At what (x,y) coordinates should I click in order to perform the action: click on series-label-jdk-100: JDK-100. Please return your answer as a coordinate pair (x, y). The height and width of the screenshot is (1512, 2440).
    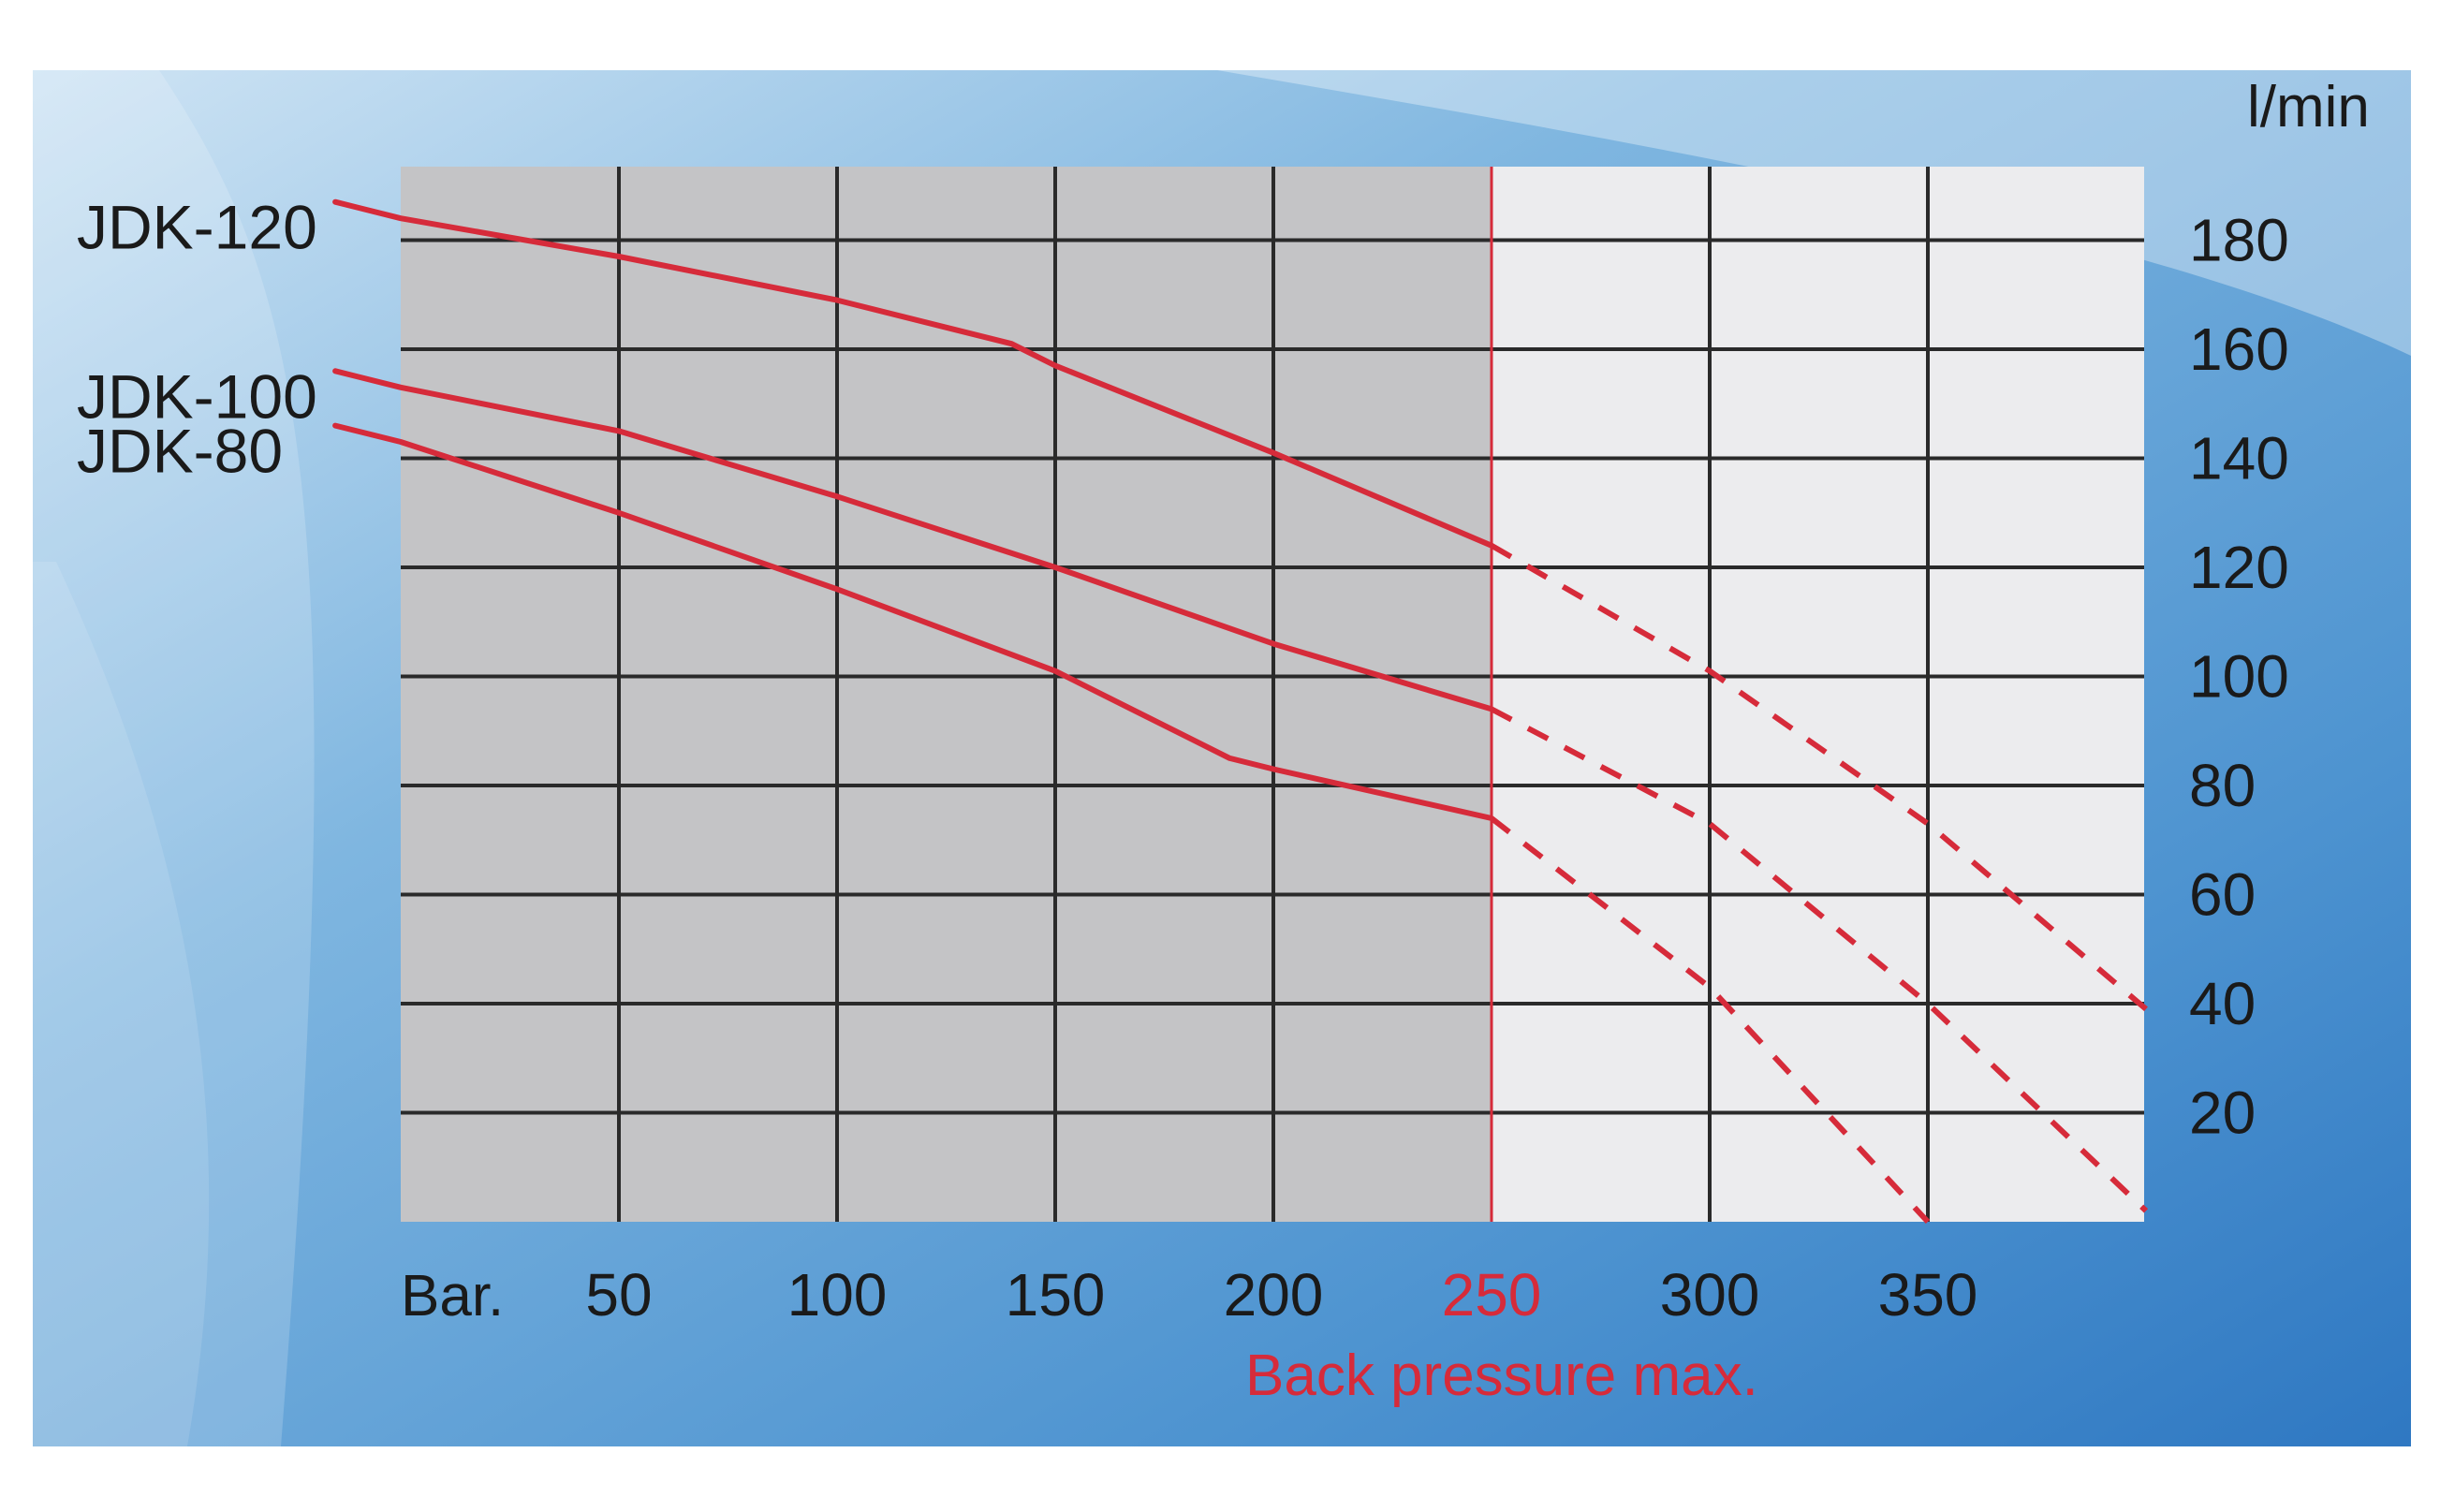
    Looking at the image, I should click on (197, 396).